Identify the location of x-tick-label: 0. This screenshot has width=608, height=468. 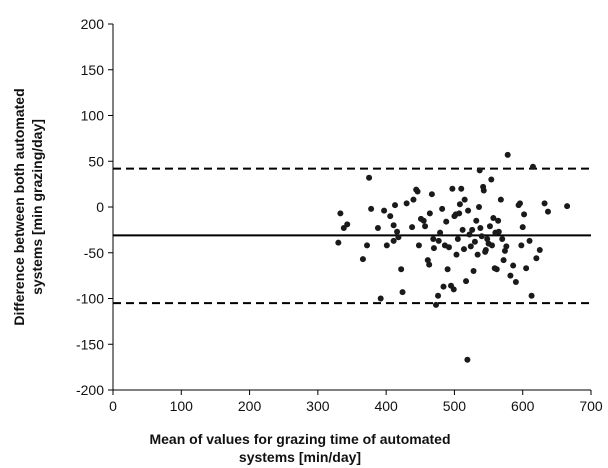
(113, 406).